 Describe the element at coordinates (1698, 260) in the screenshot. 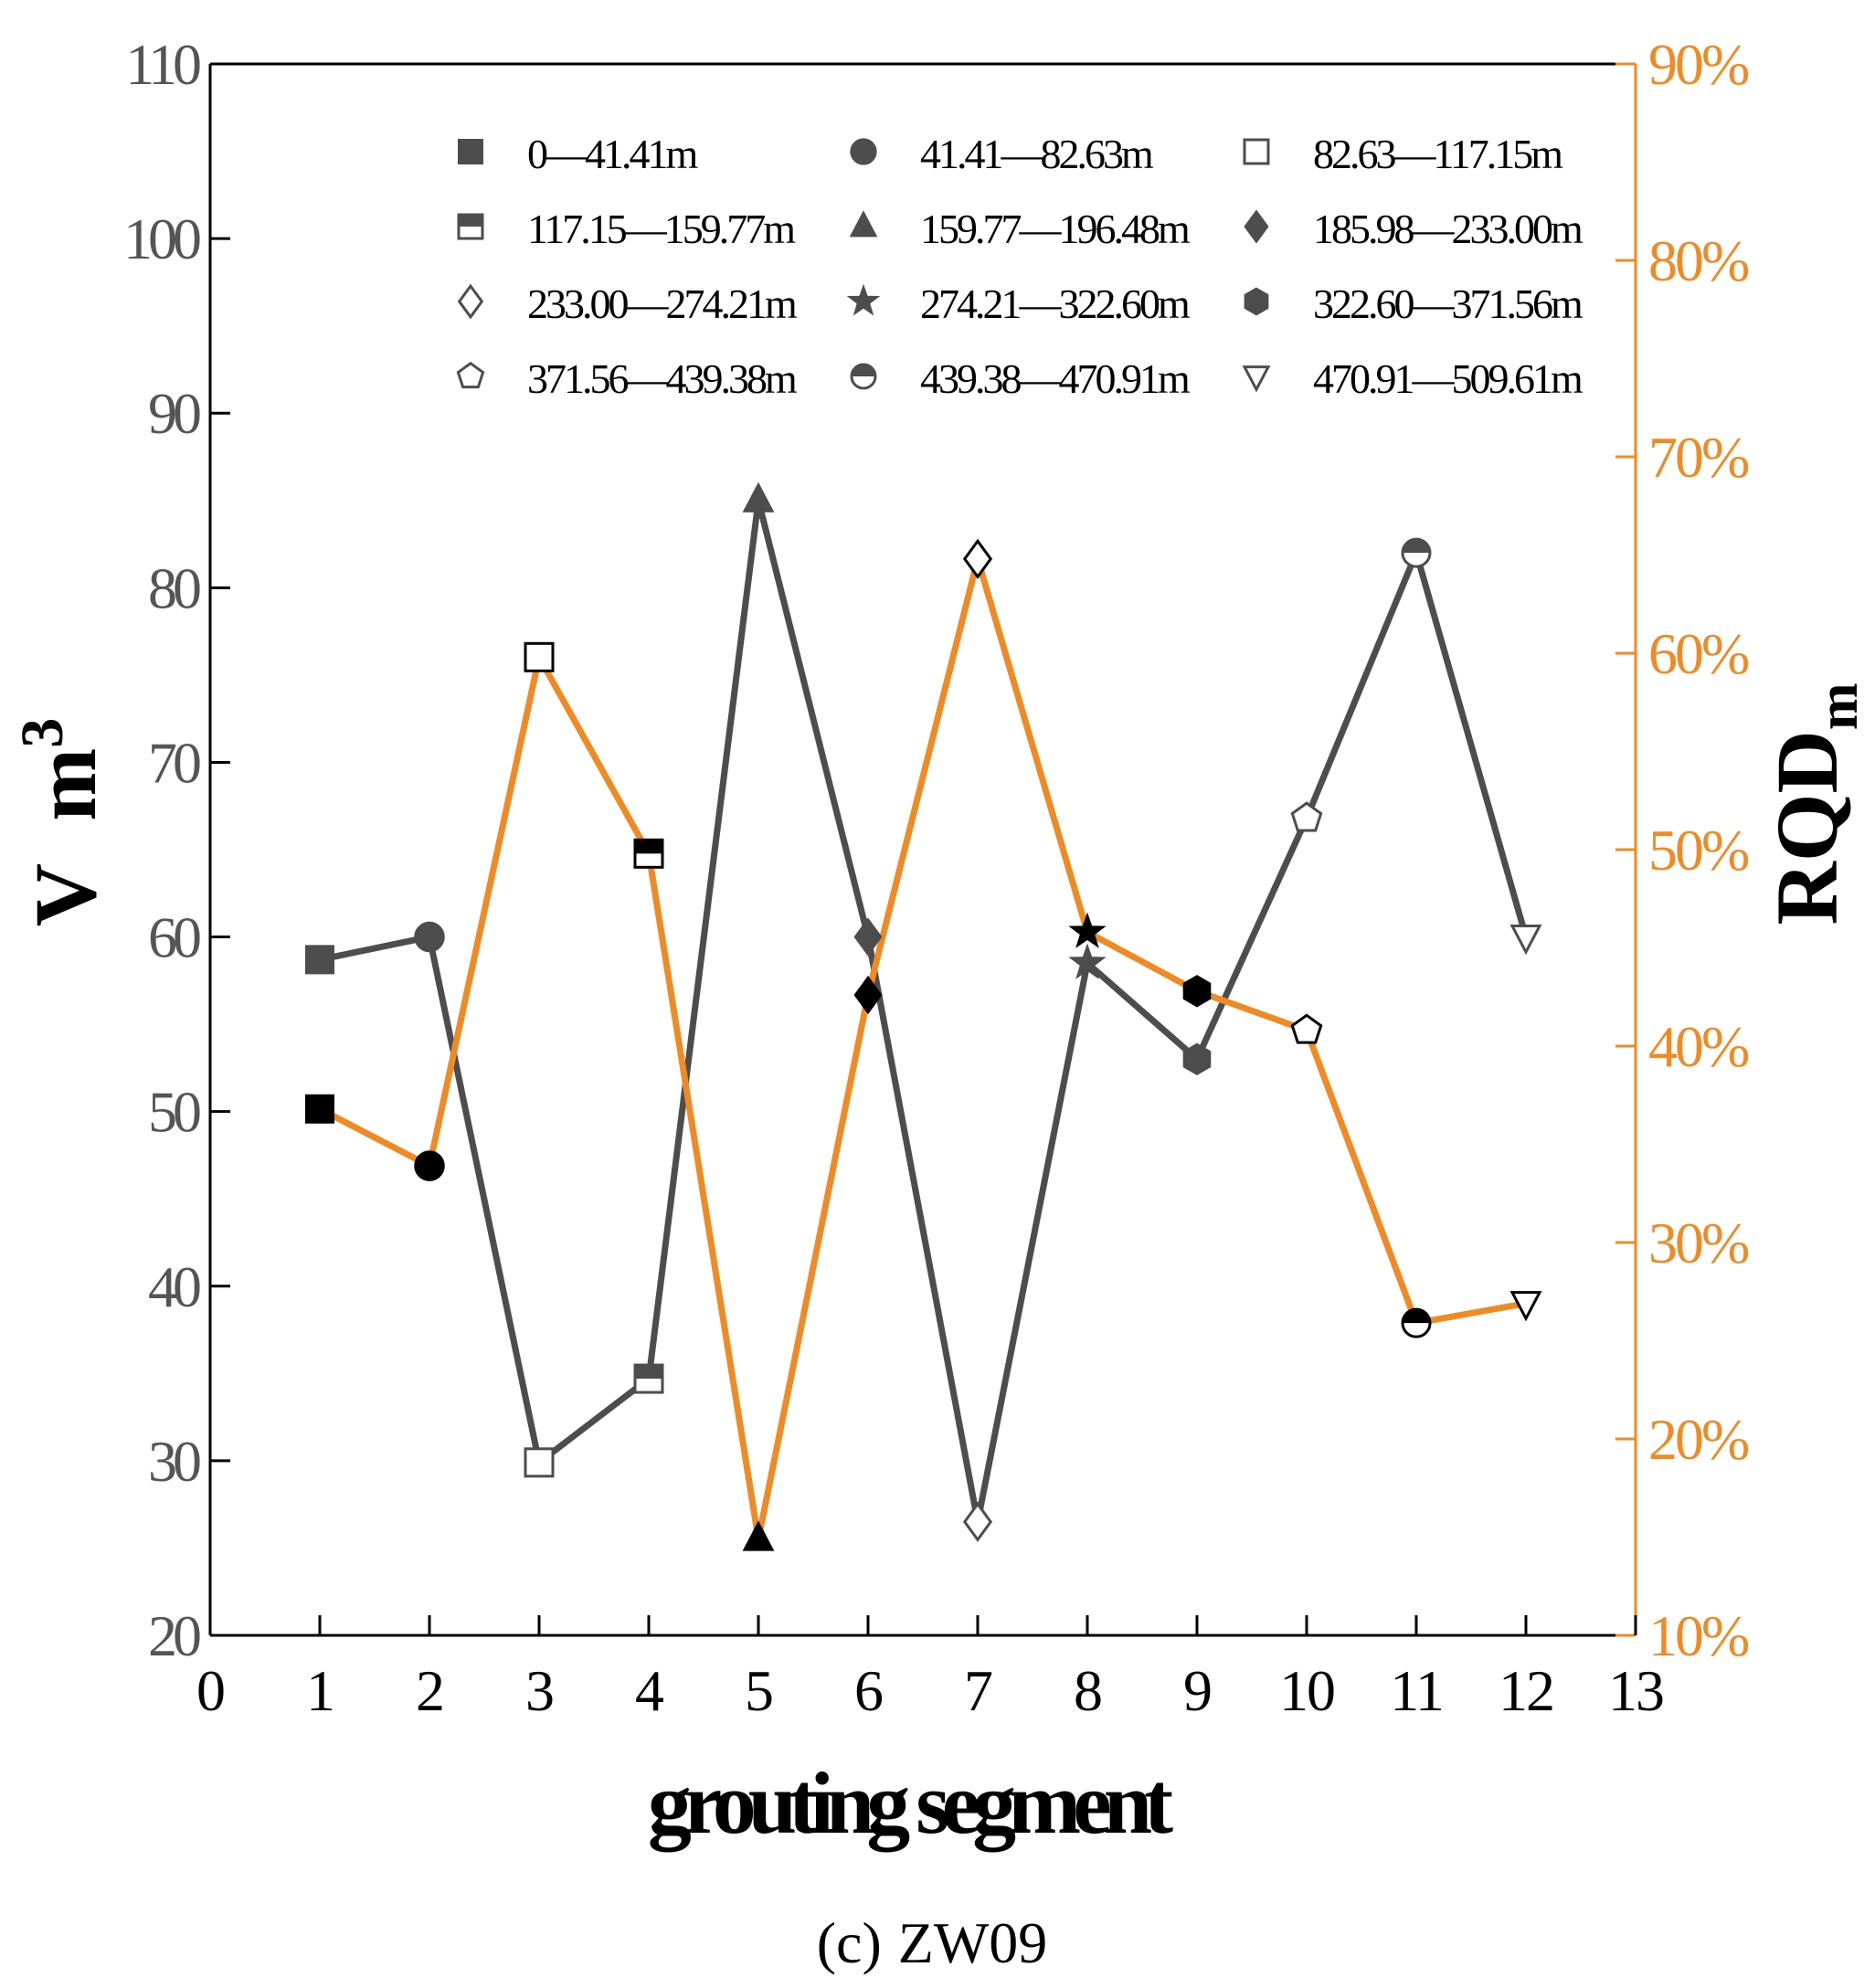

I see `right-tick-label: 80%` at that location.